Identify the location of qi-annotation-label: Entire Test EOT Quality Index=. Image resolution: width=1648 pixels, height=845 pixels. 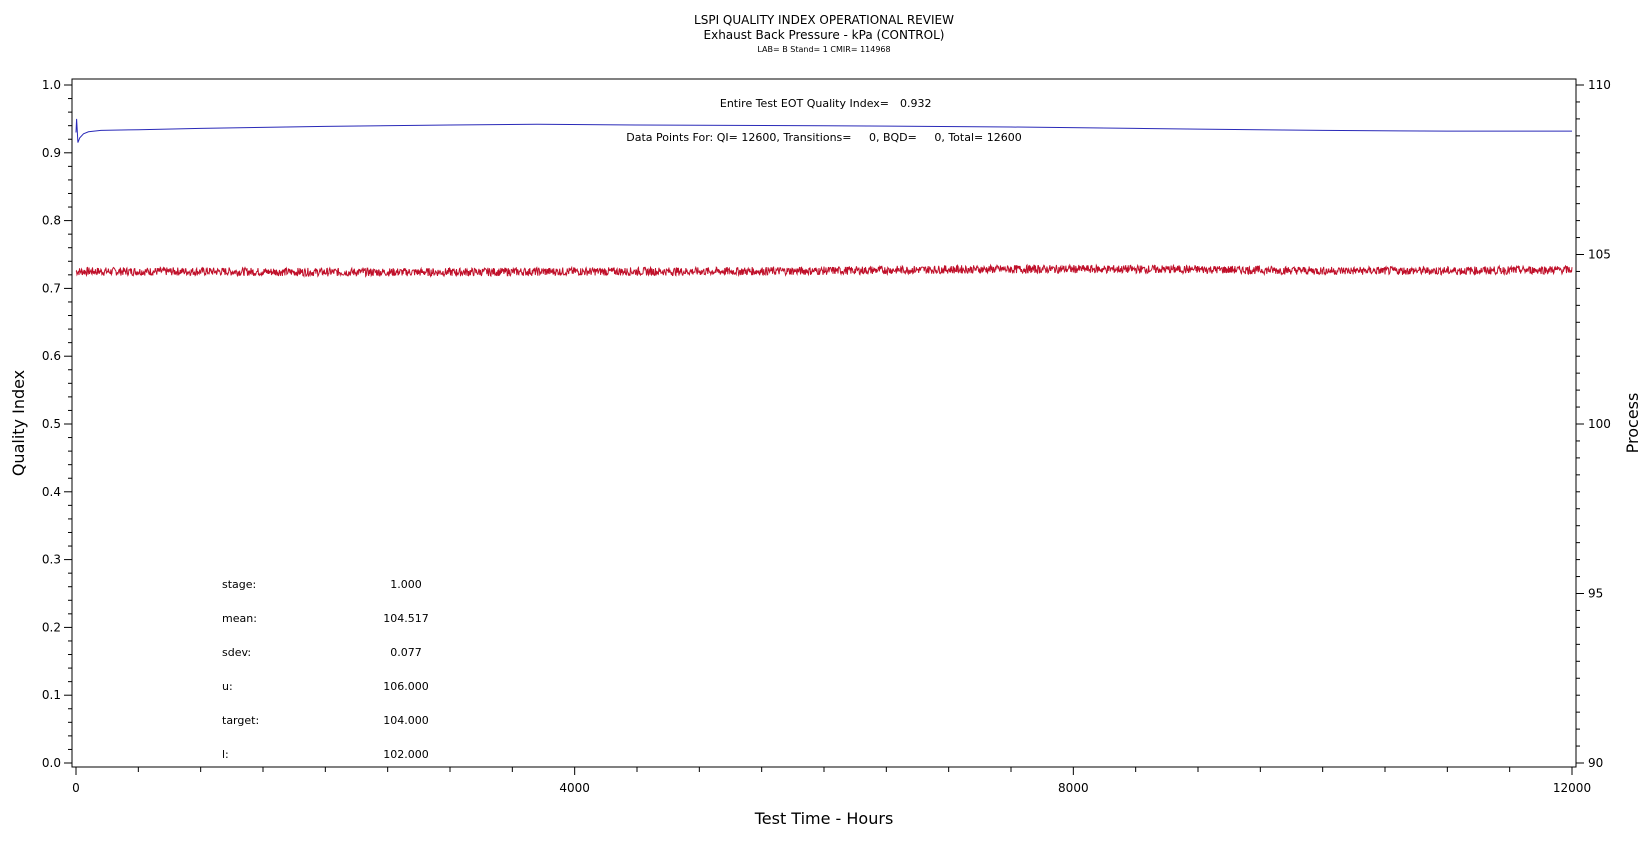
(804, 103).